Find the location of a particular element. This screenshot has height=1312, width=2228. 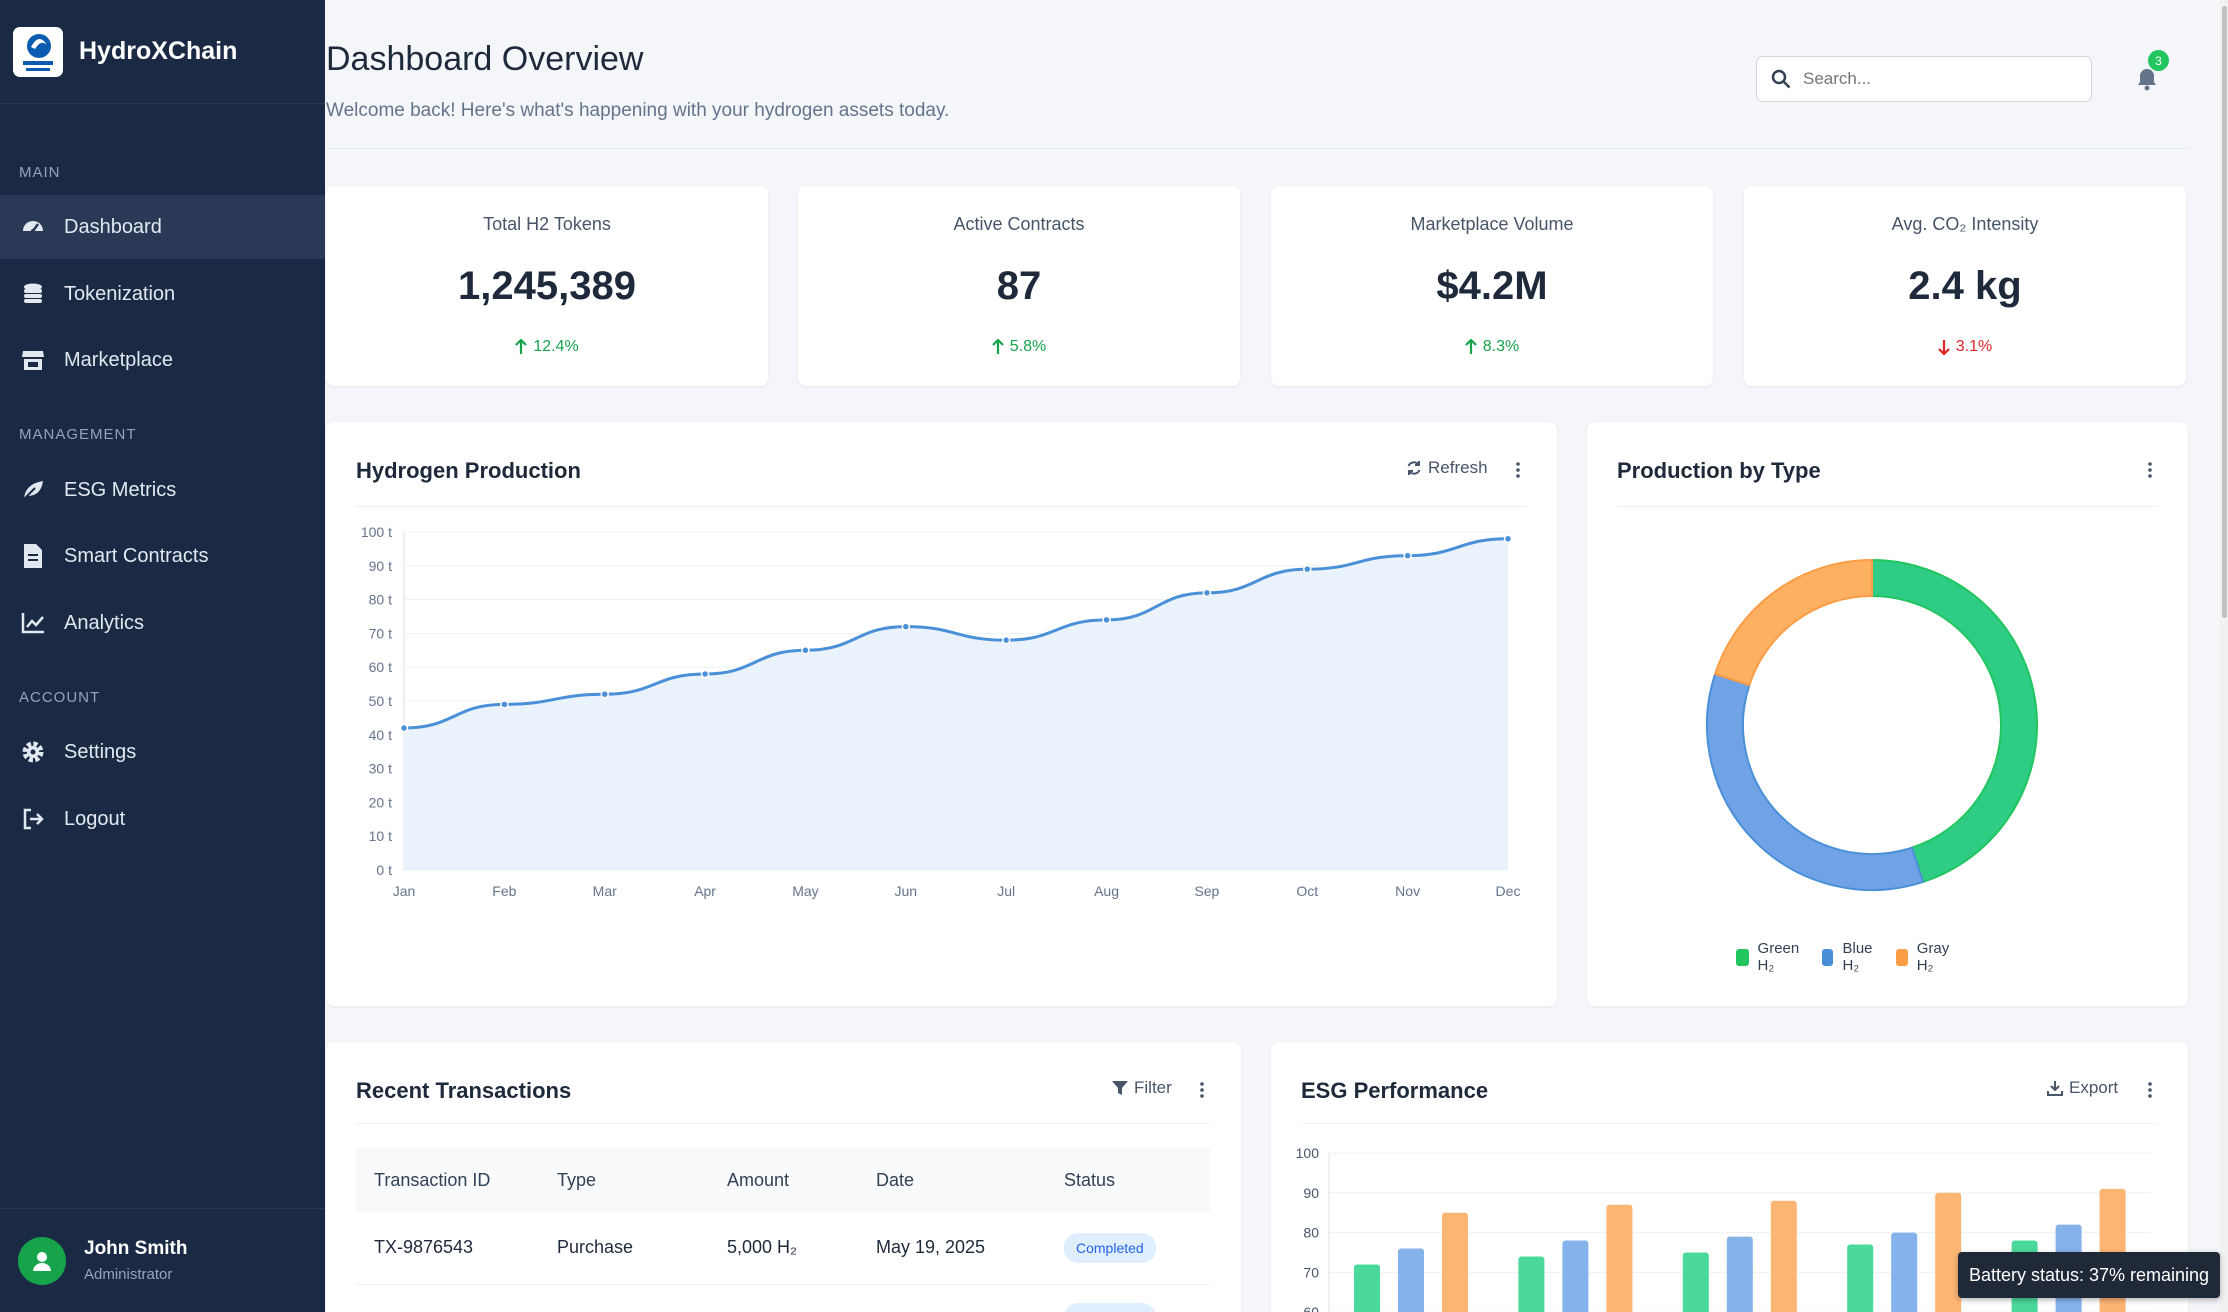

section-label-account: ACCOUNT is located at coordinates (60, 697).